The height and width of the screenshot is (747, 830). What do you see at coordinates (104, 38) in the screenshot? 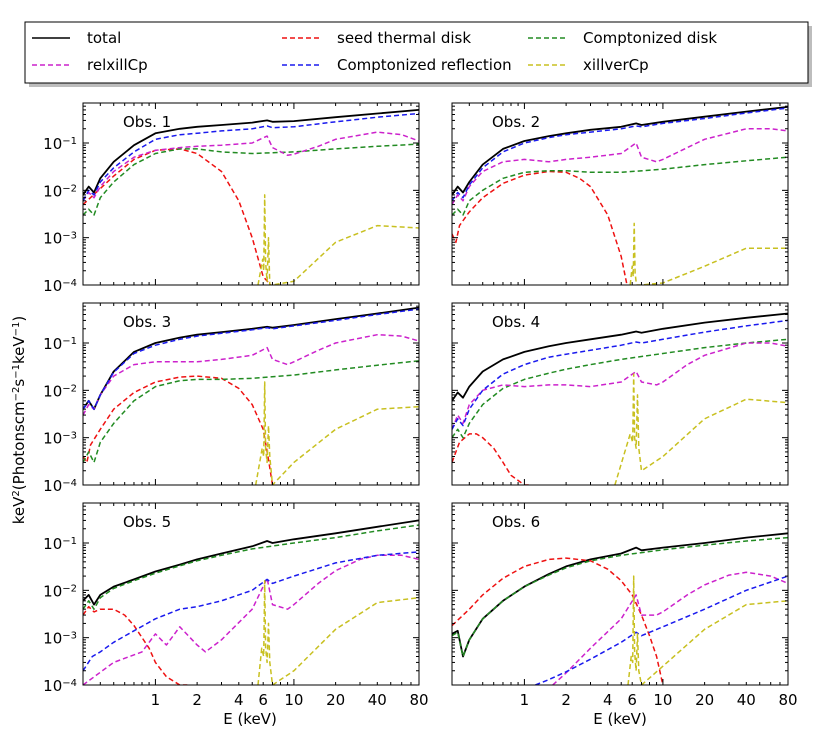
I see `legend-label-total: total` at bounding box center [104, 38].